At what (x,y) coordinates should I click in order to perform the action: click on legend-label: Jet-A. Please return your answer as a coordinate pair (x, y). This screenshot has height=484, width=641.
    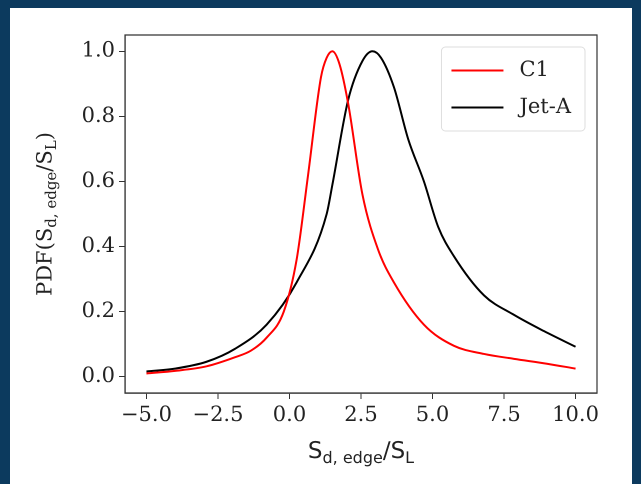
    Looking at the image, I should click on (544, 106).